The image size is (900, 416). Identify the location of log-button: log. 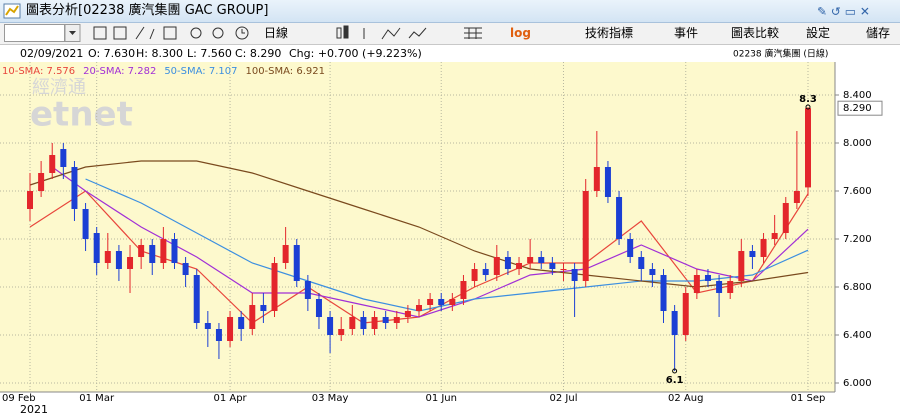
(520, 33).